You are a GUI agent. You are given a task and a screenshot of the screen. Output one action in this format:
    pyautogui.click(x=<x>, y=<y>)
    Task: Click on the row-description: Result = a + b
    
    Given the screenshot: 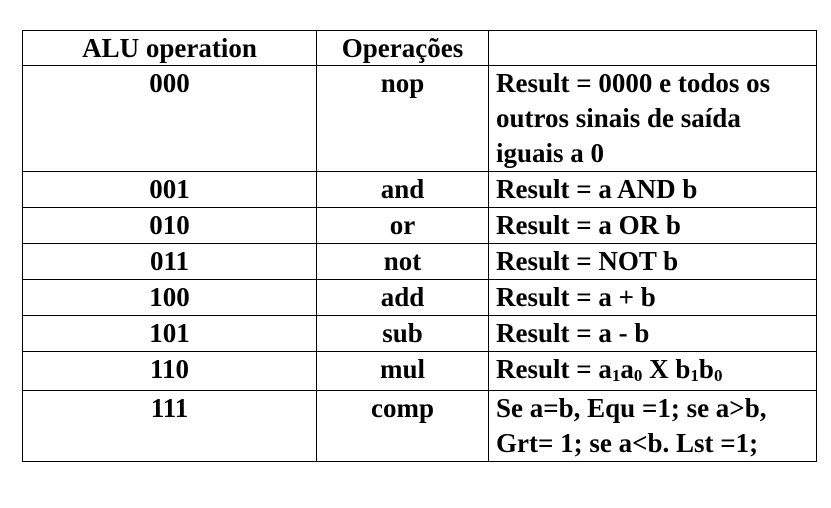 What is the action you would take?
    pyautogui.click(x=652, y=297)
    